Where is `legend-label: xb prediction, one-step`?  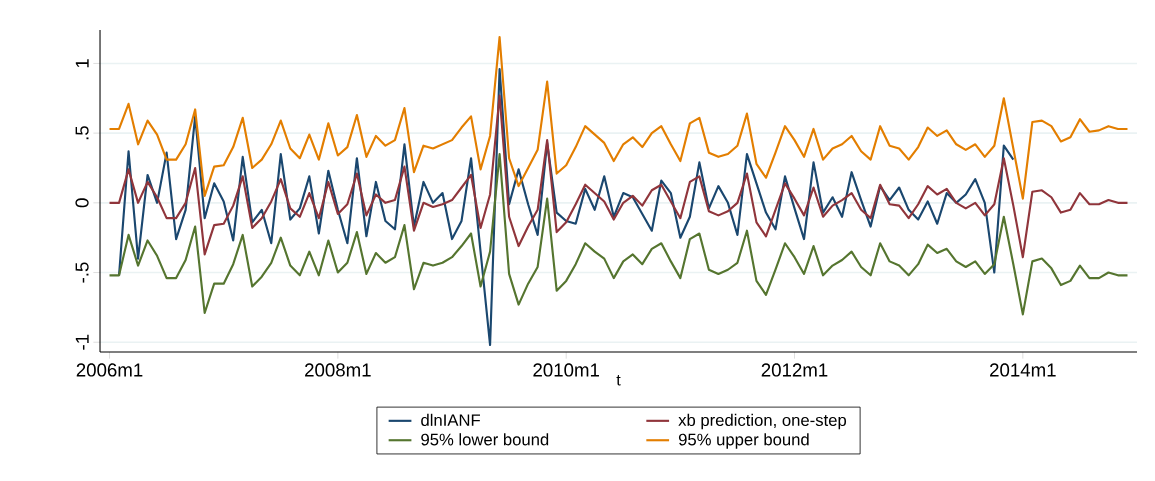 legend-label: xb prediction, one-step is located at coordinates (762, 421).